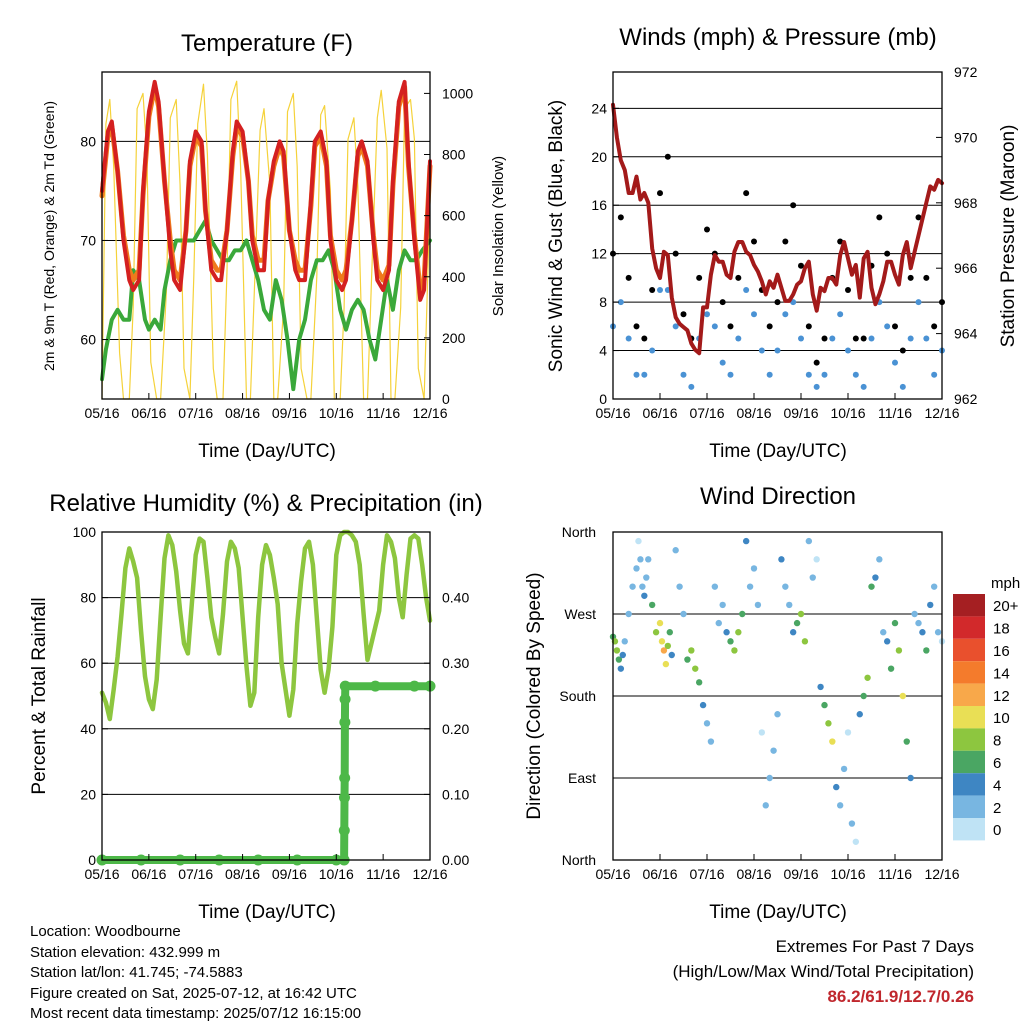  Describe the element at coordinates (125, 952) in the screenshot. I see `station-elevation: Station elevation: 432.999 m` at that location.